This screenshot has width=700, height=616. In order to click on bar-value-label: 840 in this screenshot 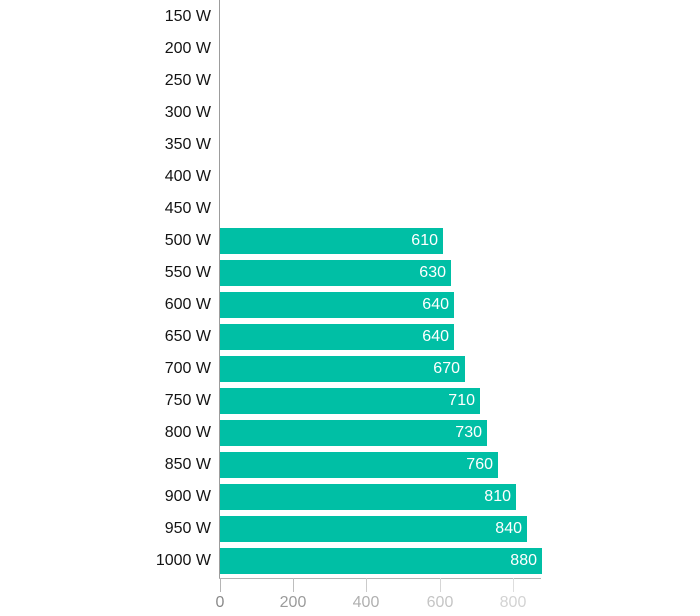, I will do `click(508, 528)`.